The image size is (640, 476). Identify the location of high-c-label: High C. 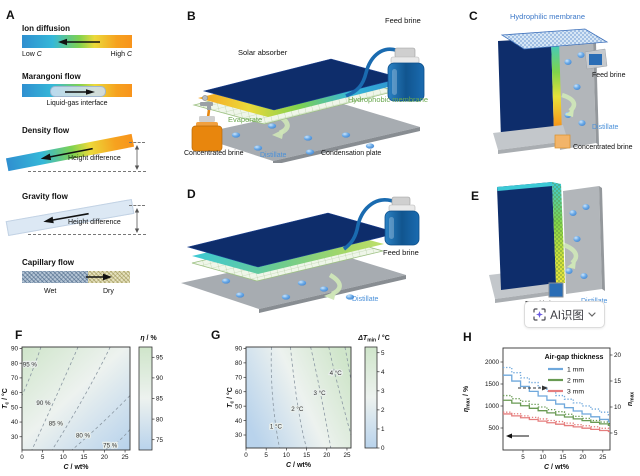
(121, 54).